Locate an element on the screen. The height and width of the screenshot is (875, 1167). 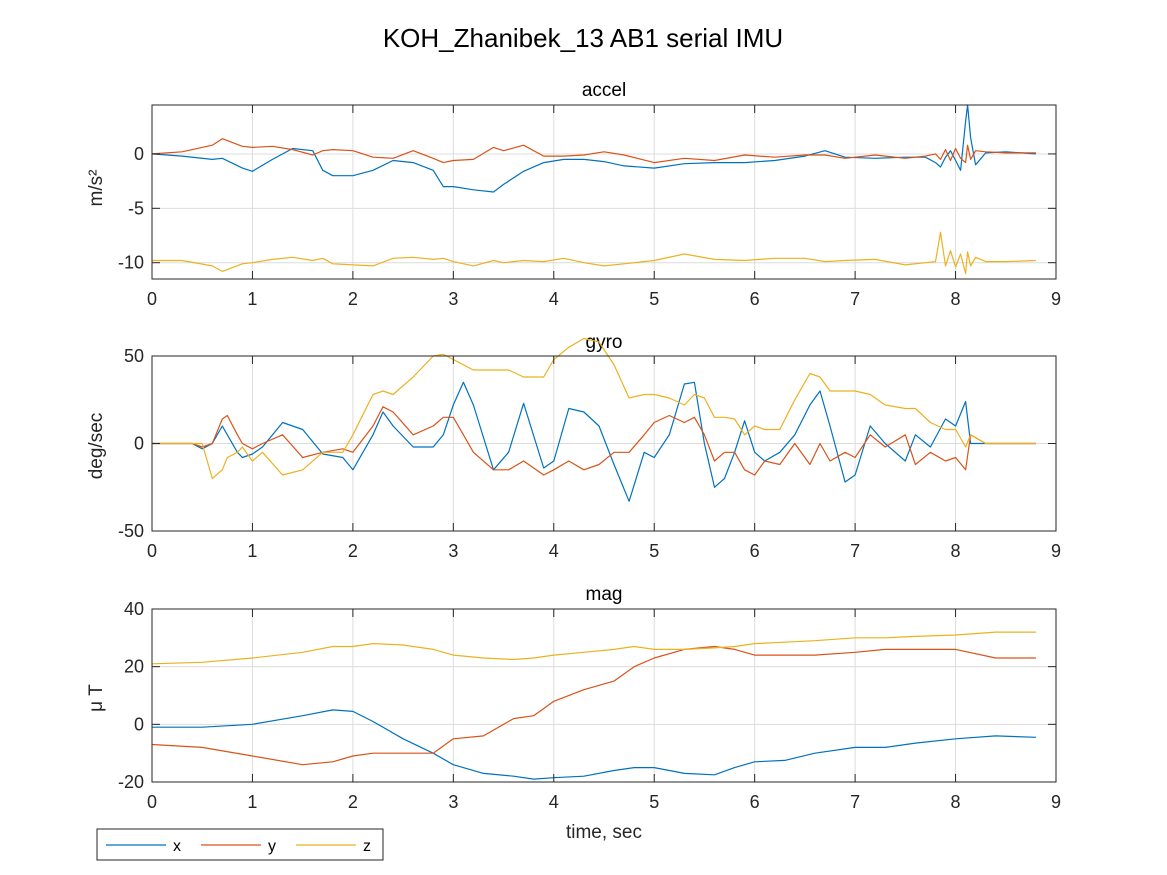
mag-series-z is located at coordinates (593, 648).